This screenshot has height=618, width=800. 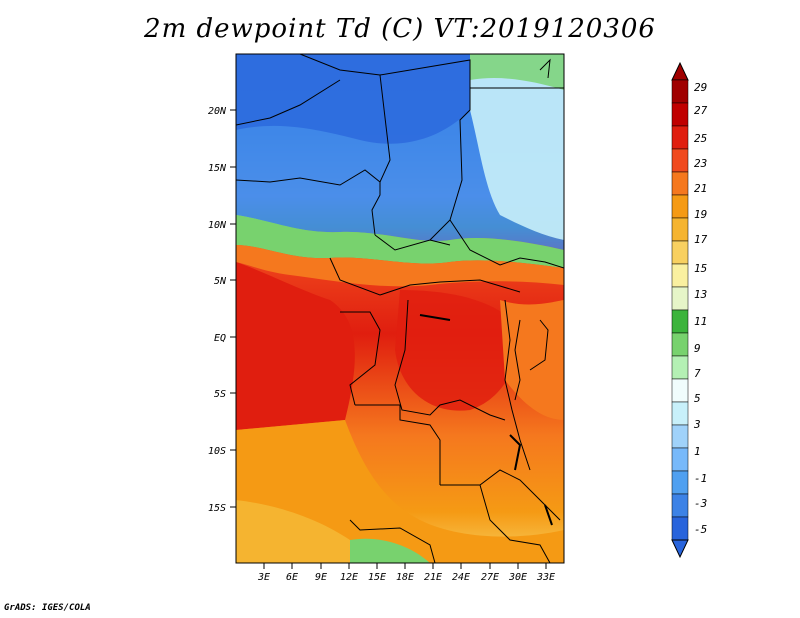 What do you see at coordinates (263, 577) in the screenshot?
I see `lon-label-3e: 3E` at bounding box center [263, 577].